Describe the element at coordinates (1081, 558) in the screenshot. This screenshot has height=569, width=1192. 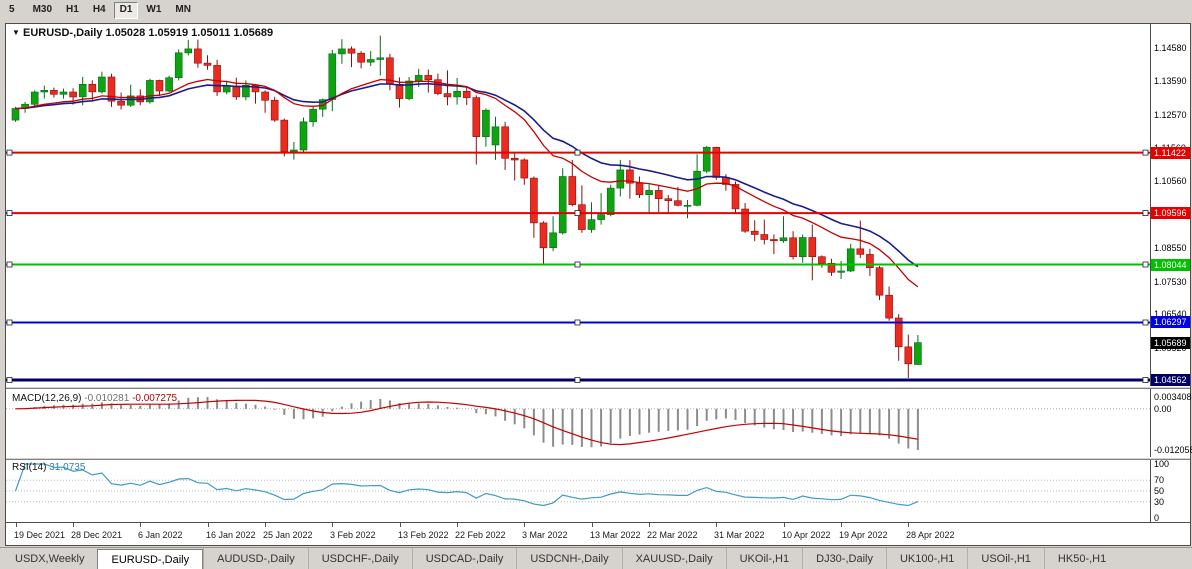
I see `chart-tab-hk50-h1: HK50-,H1` at that location.